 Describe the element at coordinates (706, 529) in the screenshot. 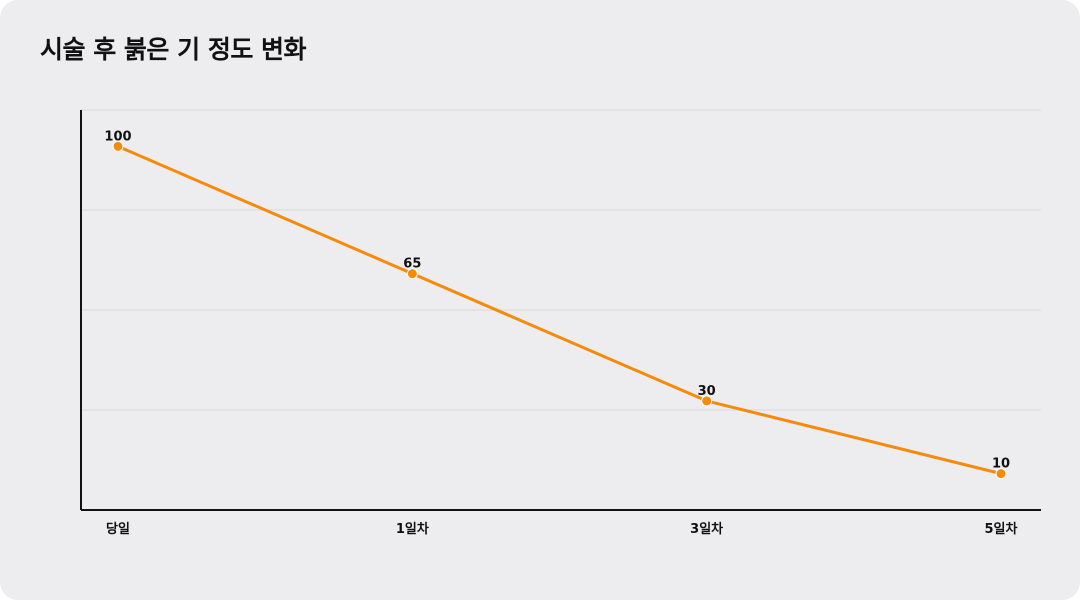

I see `x-tick-label: 3일차` at that location.